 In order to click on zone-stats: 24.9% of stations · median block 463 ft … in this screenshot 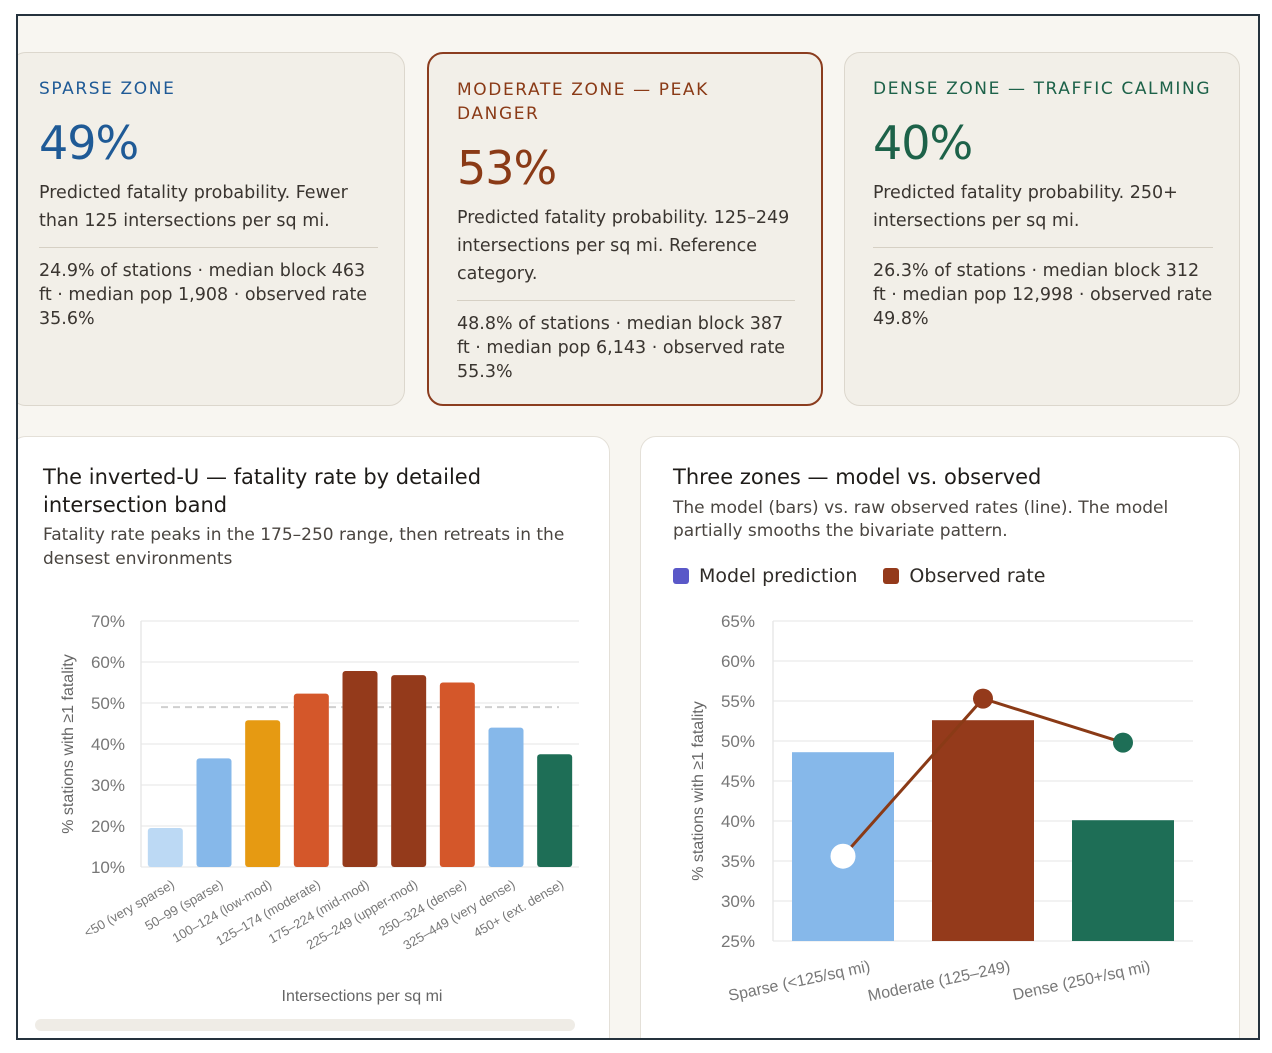, I will do `click(203, 295)`.